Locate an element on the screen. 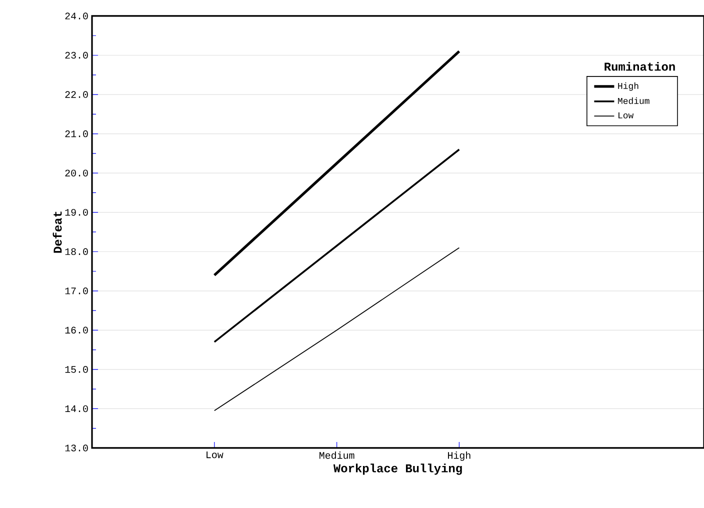 The height and width of the screenshot is (508, 704). x-tick-label: Medium is located at coordinates (336, 455).